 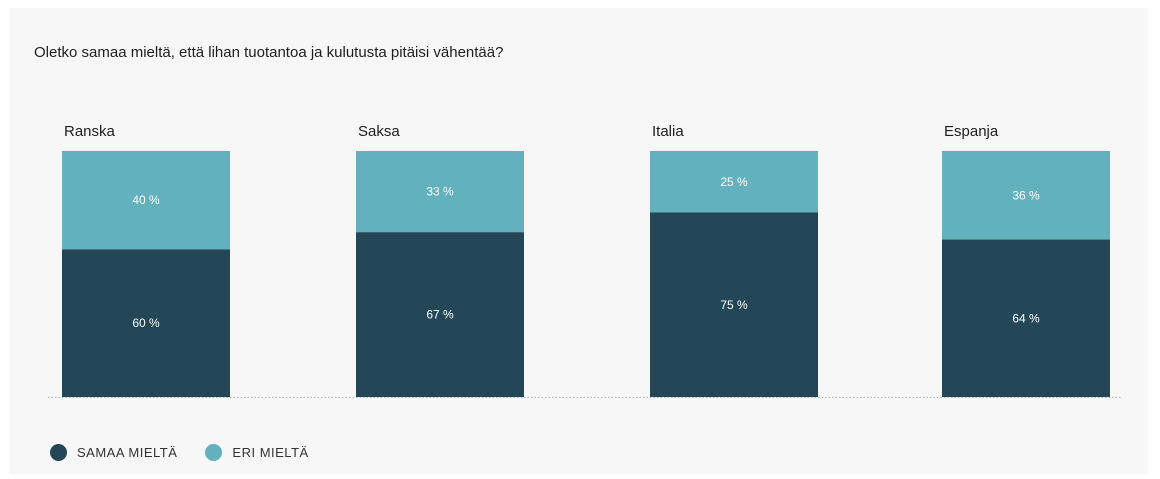 What do you see at coordinates (379, 131) in the screenshot?
I see `category-label: Saksa` at bounding box center [379, 131].